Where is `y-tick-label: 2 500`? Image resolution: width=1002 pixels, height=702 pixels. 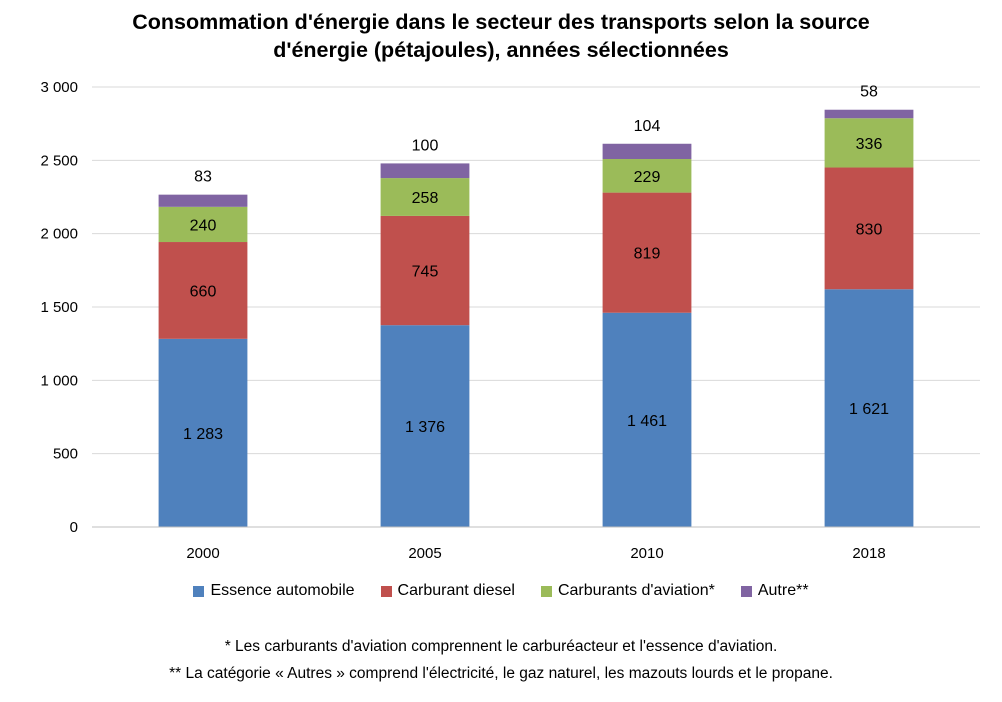
y-tick-label: 2 500 is located at coordinates (59, 160).